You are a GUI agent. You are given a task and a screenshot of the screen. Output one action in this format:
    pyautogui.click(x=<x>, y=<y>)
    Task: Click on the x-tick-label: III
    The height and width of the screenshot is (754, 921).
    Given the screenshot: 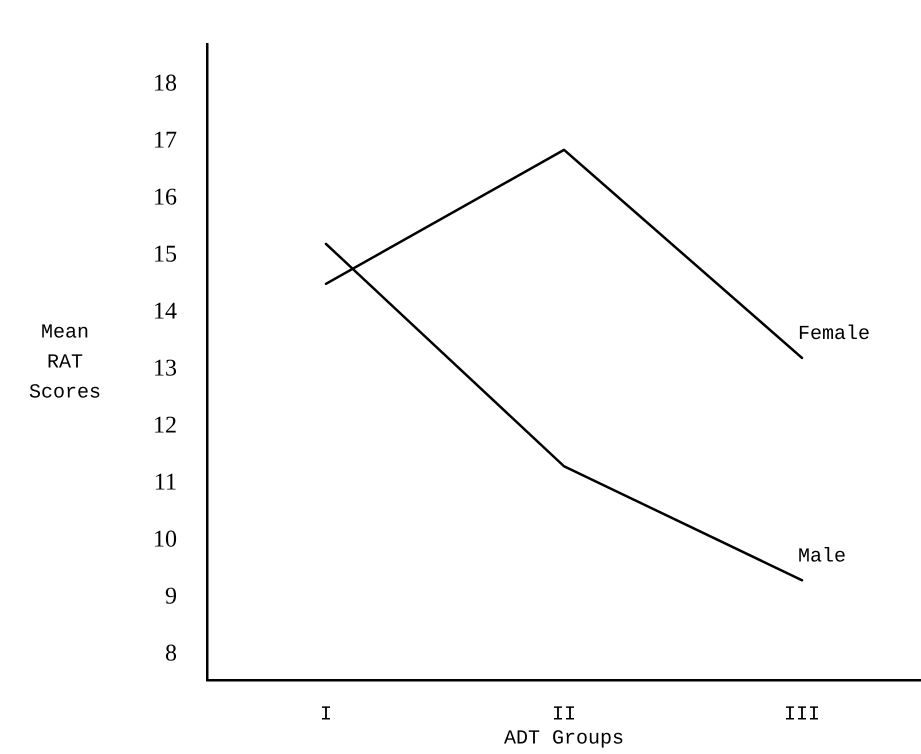 What is the action you would take?
    pyautogui.click(x=802, y=714)
    